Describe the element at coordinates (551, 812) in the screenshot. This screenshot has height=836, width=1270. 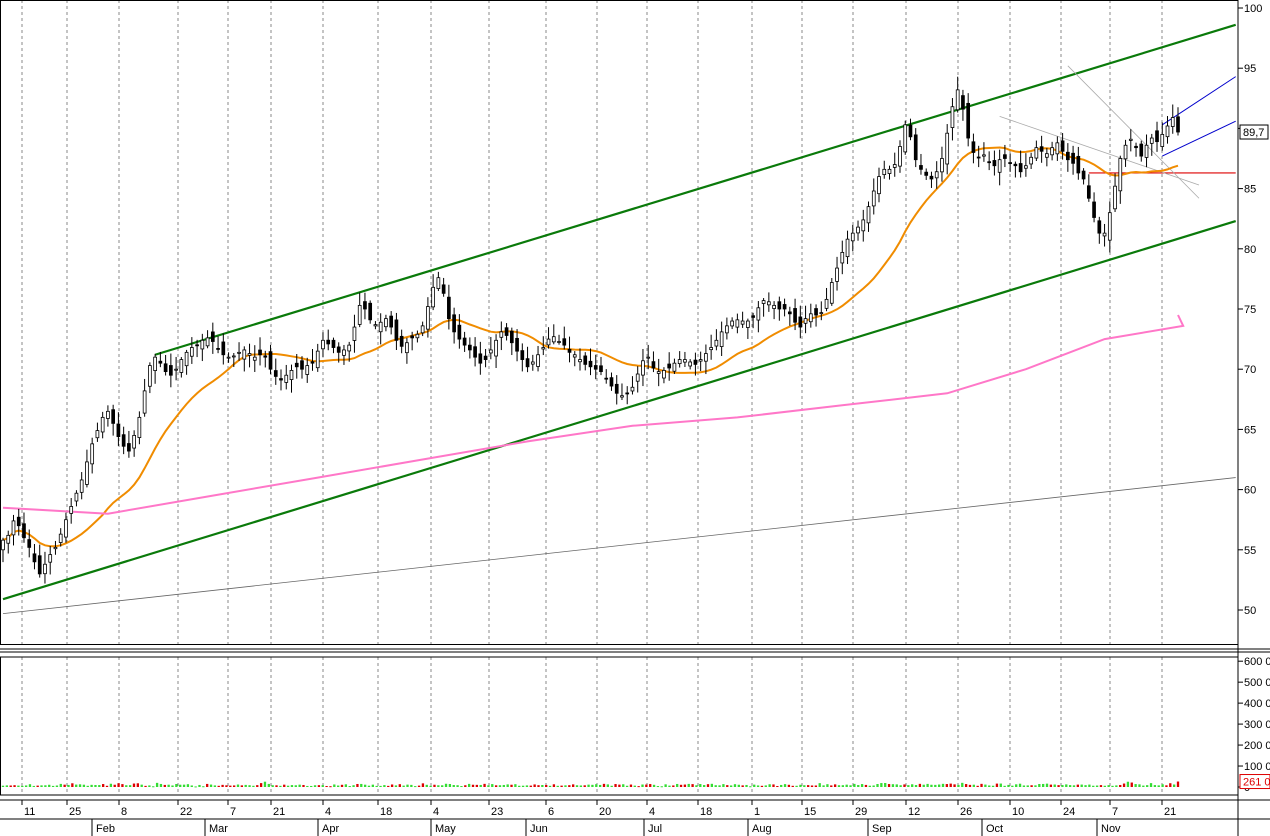
I see `day-tick-label: 6` at that location.